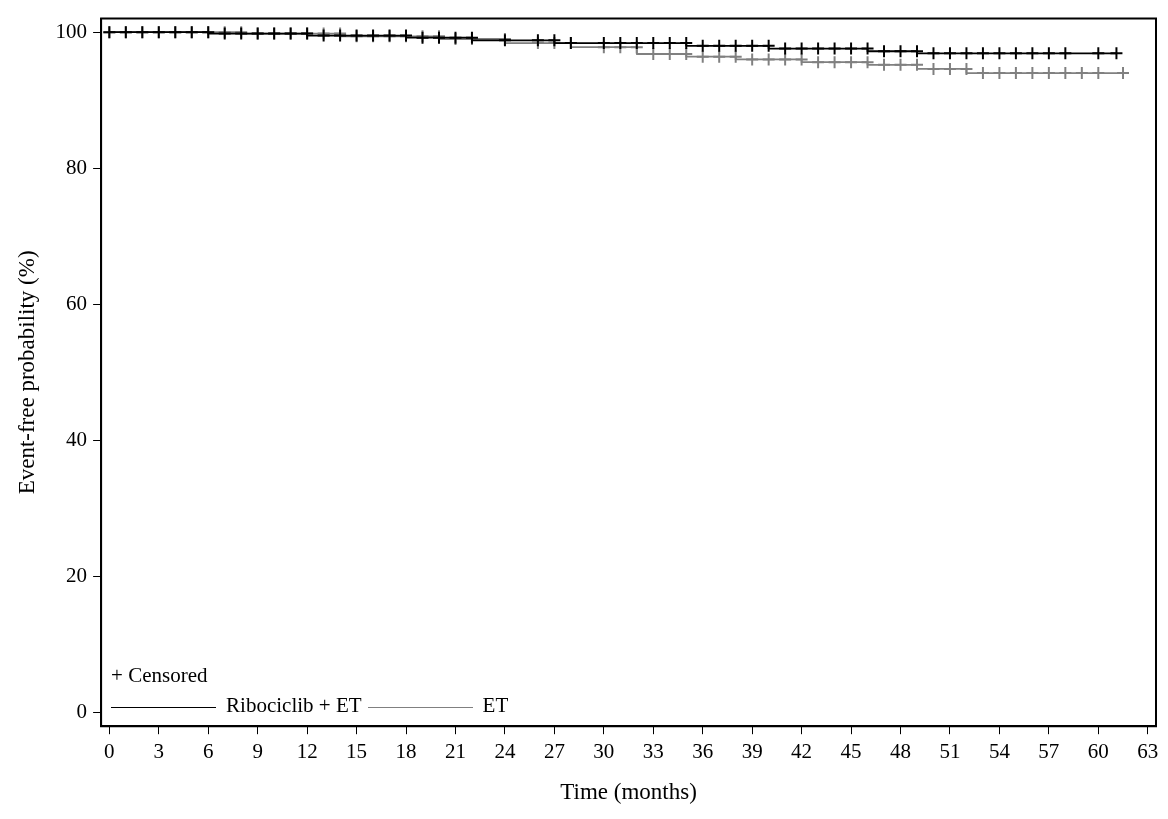 This screenshot has height=819, width=1168. Describe the element at coordinates (208, 751) in the screenshot. I see `x-tick-label: 6` at that location.